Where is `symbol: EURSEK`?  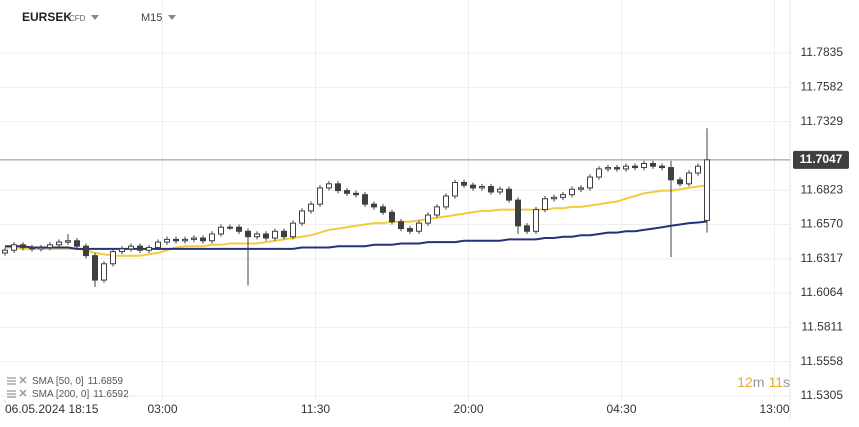
symbol: EURSEK is located at coordinates (47, 17).